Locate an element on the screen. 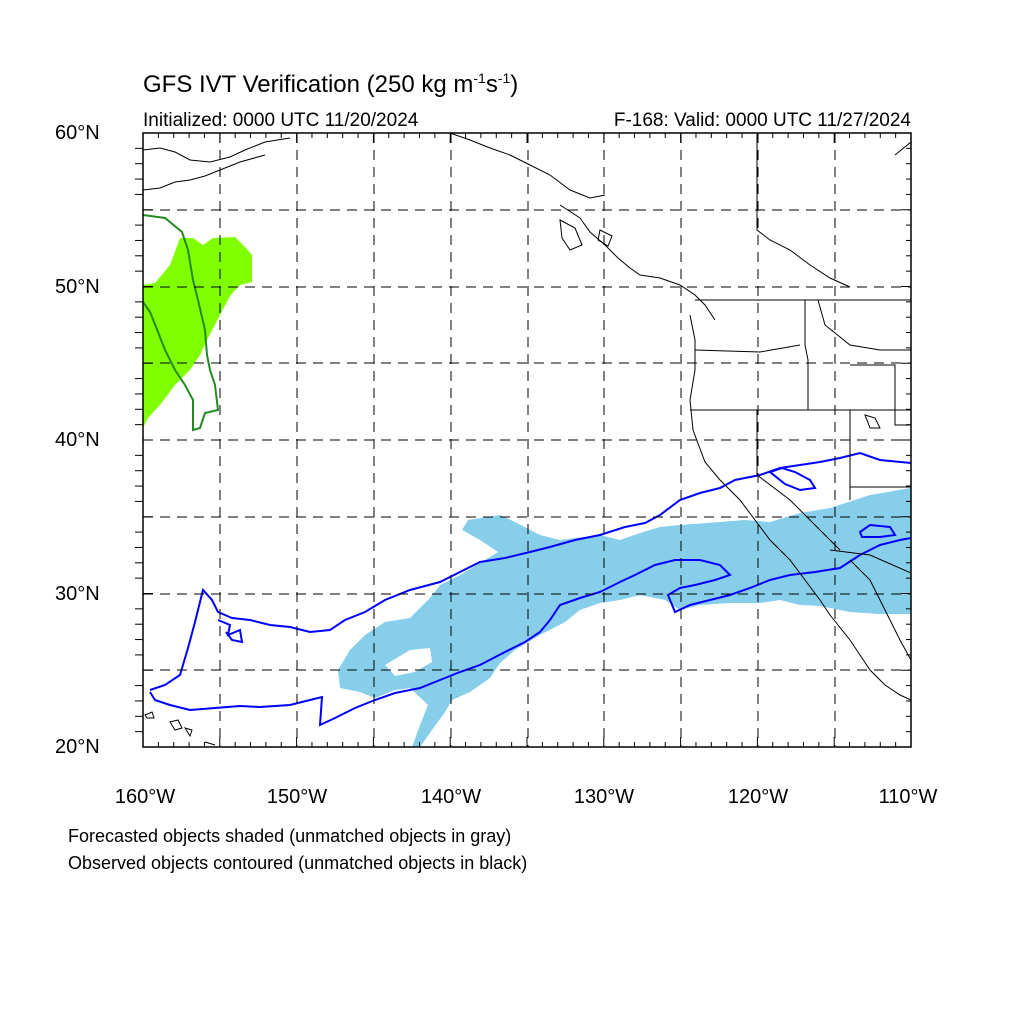 The width and height of the screenshot is (1024, 1024). initialized-time: Initialized: 0000 UTC 11/20/2024 is located at coordinates (281, 120).